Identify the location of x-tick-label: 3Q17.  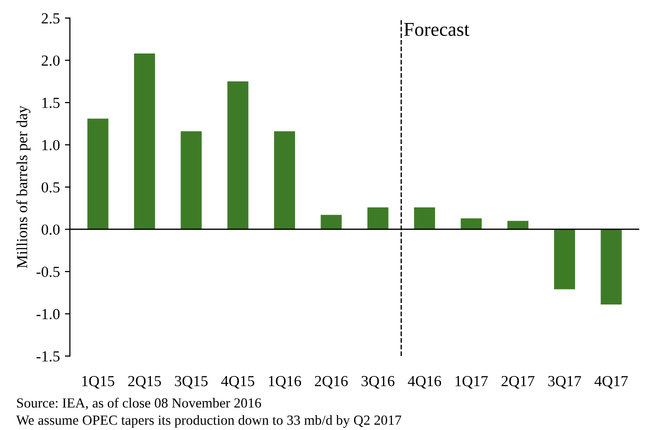
(565, 382).